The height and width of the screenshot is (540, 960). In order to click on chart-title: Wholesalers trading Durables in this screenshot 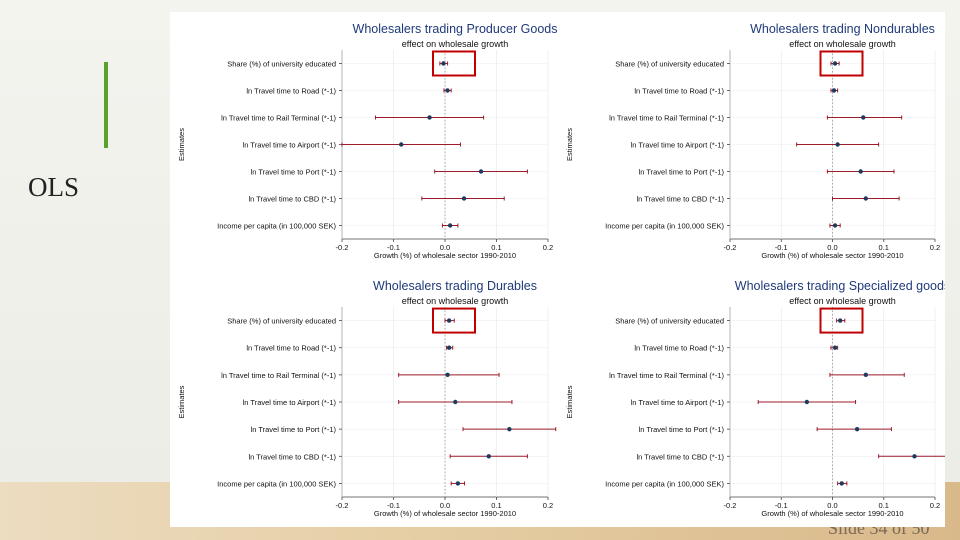, I will do `click(455, 286)`.